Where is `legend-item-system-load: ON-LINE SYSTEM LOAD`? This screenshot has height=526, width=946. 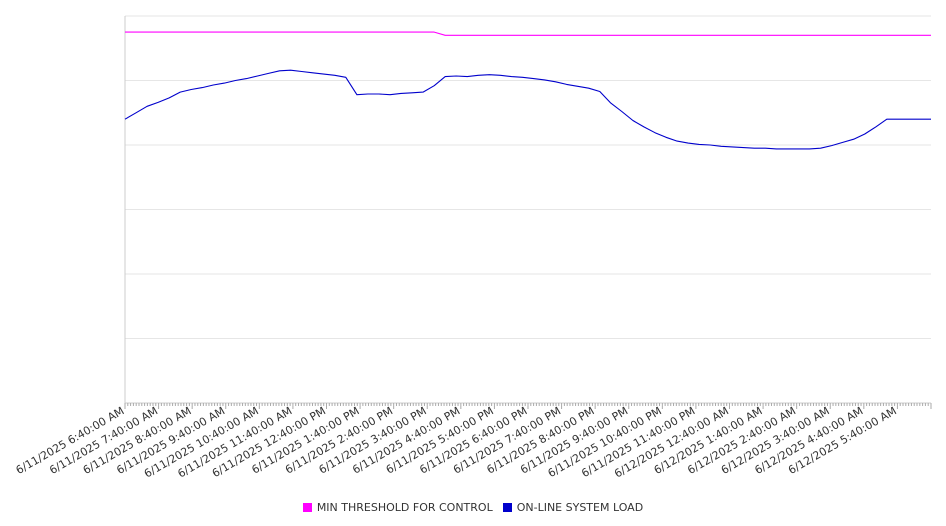
legend-item-system-load: ON-LINE SYSTEM LOAD is located at coordinates (573, 507).